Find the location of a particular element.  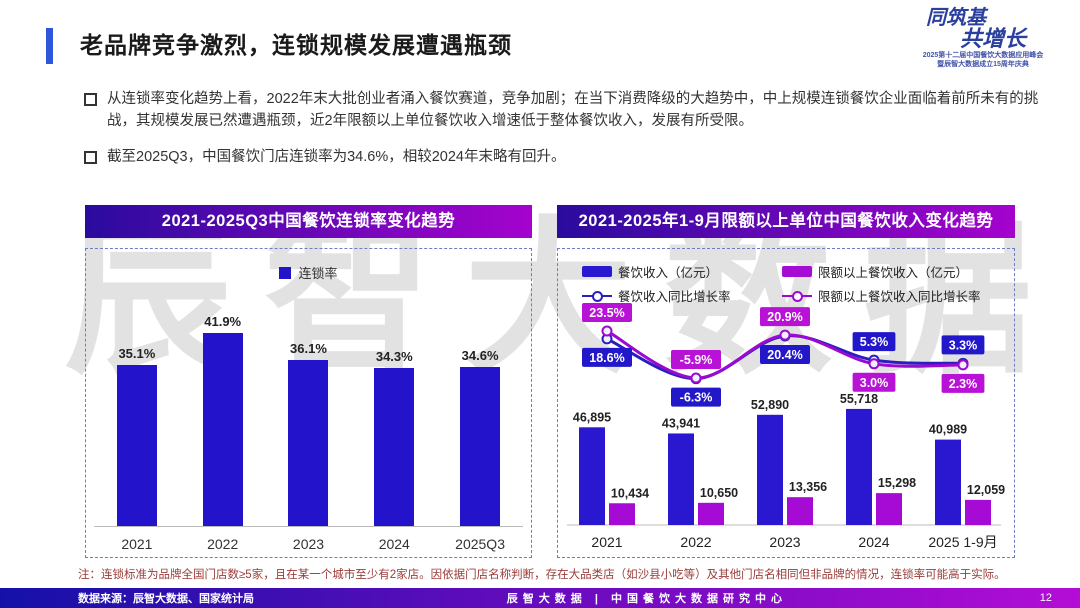

growth-chip-label: 3.3% is located at coordinates (963, 345).